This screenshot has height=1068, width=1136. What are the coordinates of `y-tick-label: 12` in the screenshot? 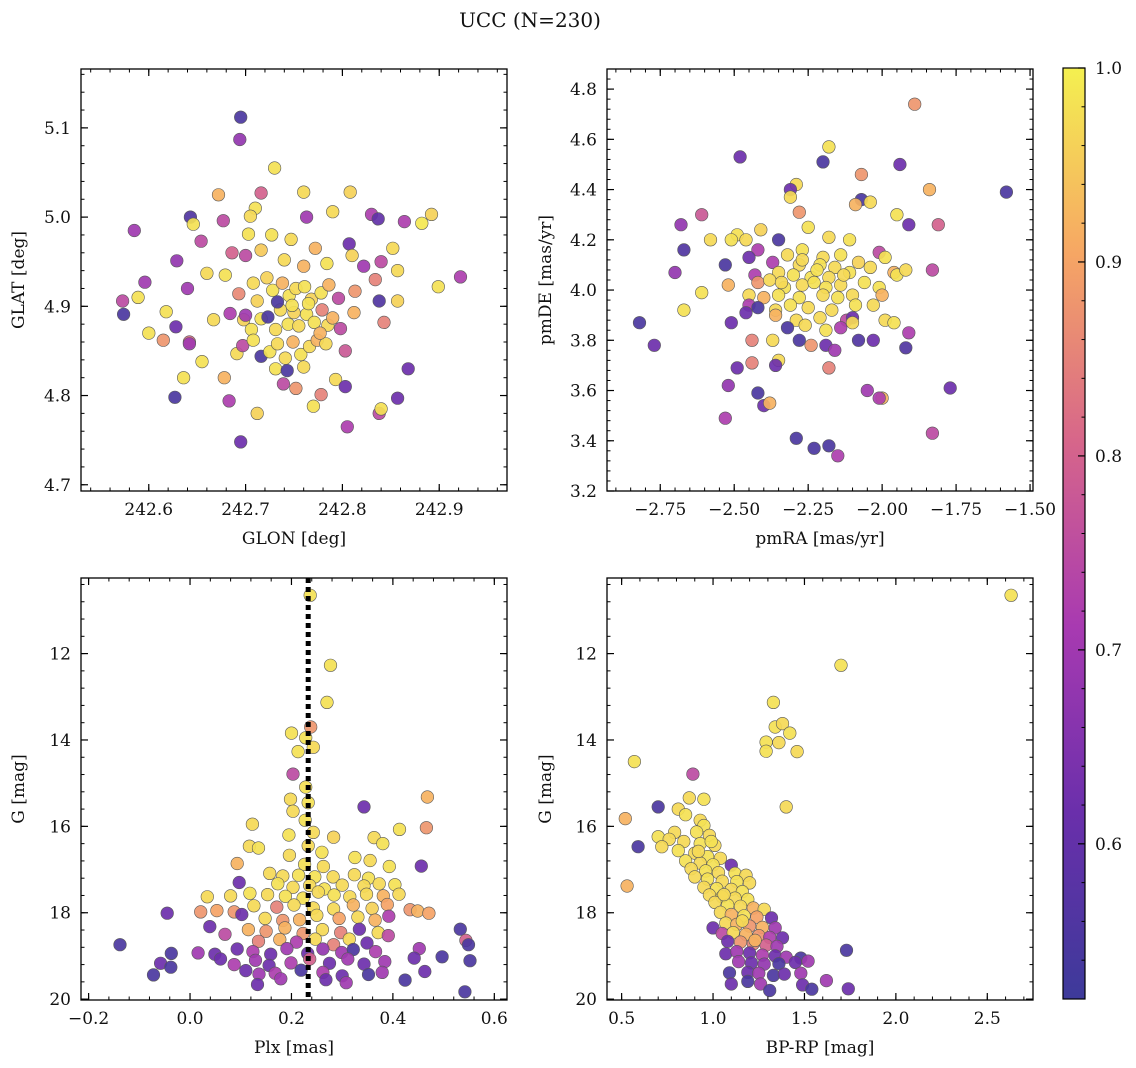 It's located at (60, 655).